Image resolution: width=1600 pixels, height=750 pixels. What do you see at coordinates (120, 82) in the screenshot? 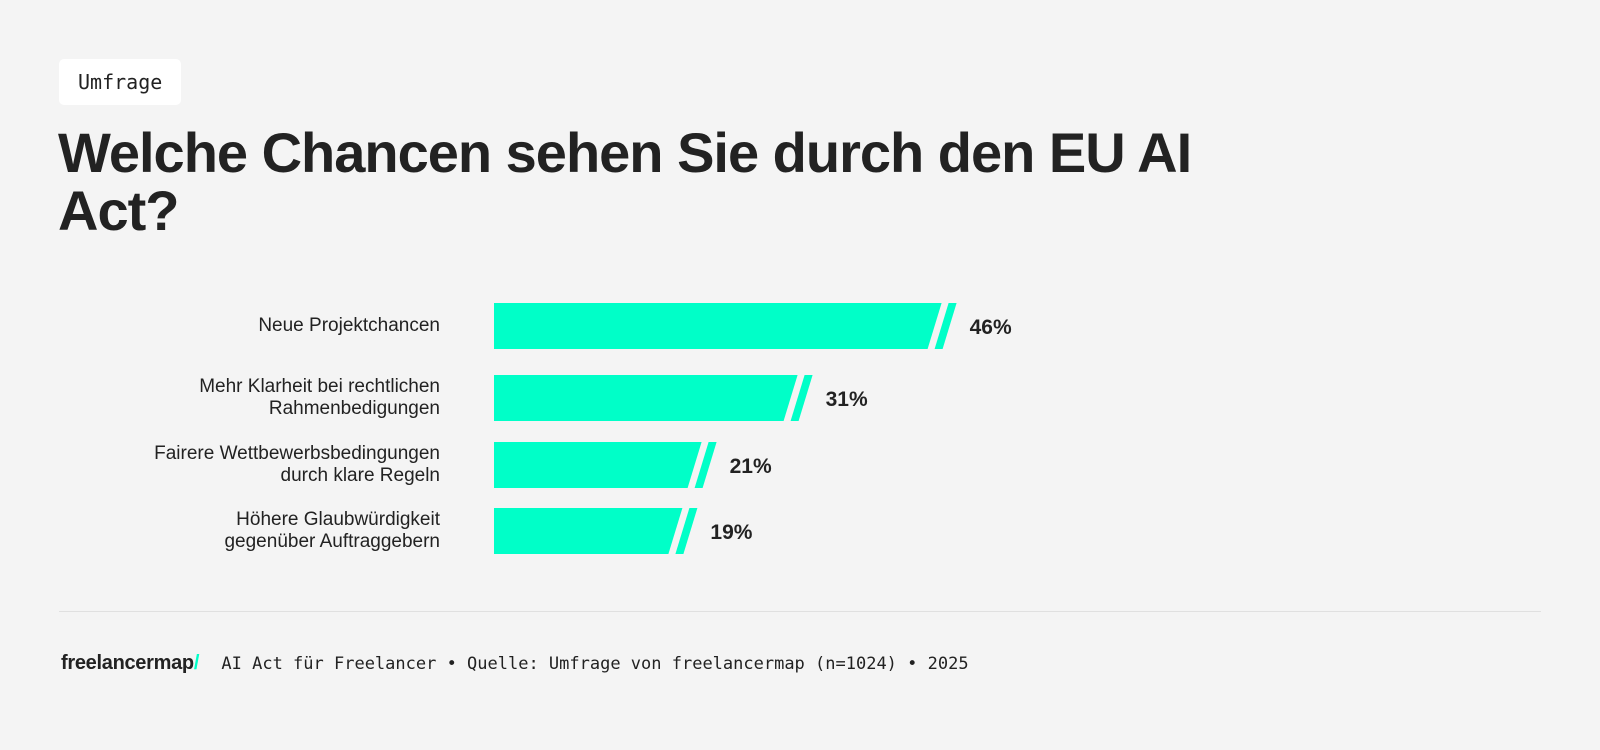
I see `category-tag: Umfrage` at bounding box center [120, 82].